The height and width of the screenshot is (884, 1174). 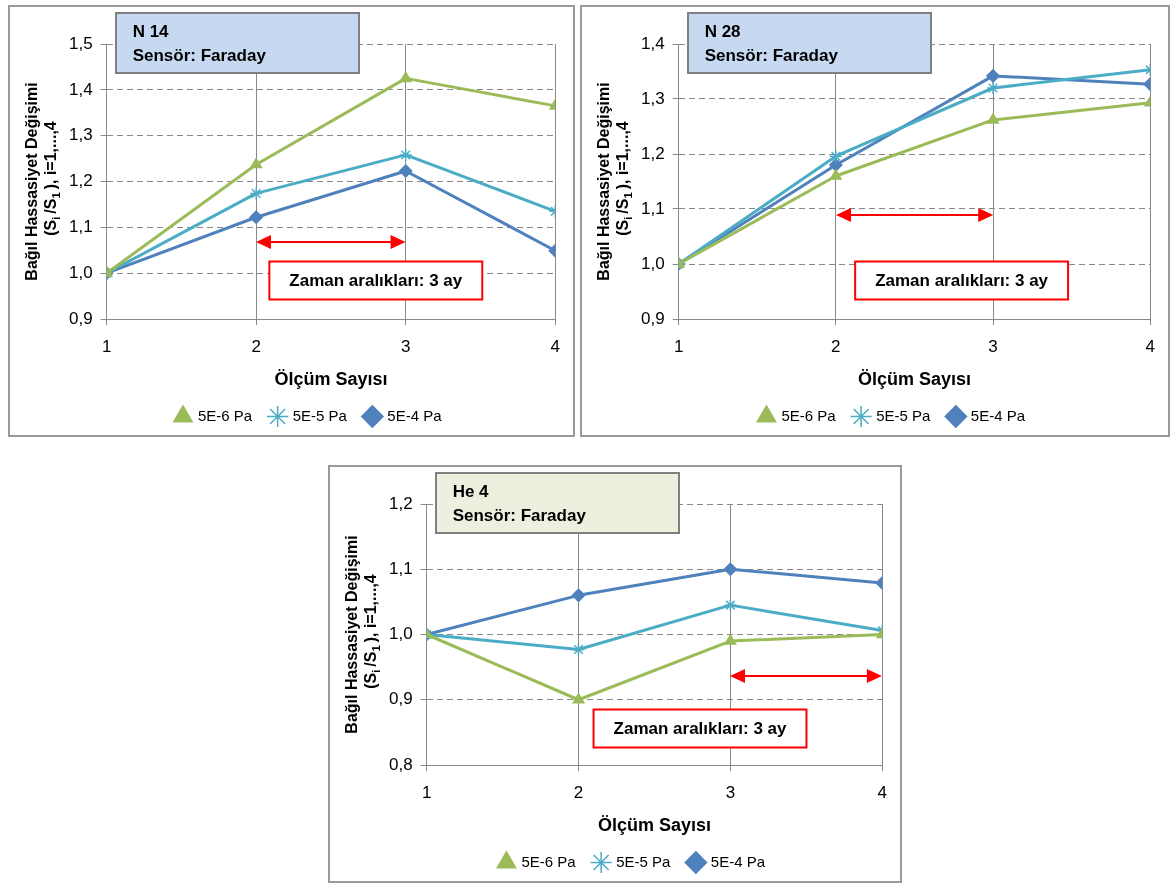 What do you see at coordinates (471, 492) in the screenshot?
I see `chart-title: He 4` at bounding box center [471, 492].